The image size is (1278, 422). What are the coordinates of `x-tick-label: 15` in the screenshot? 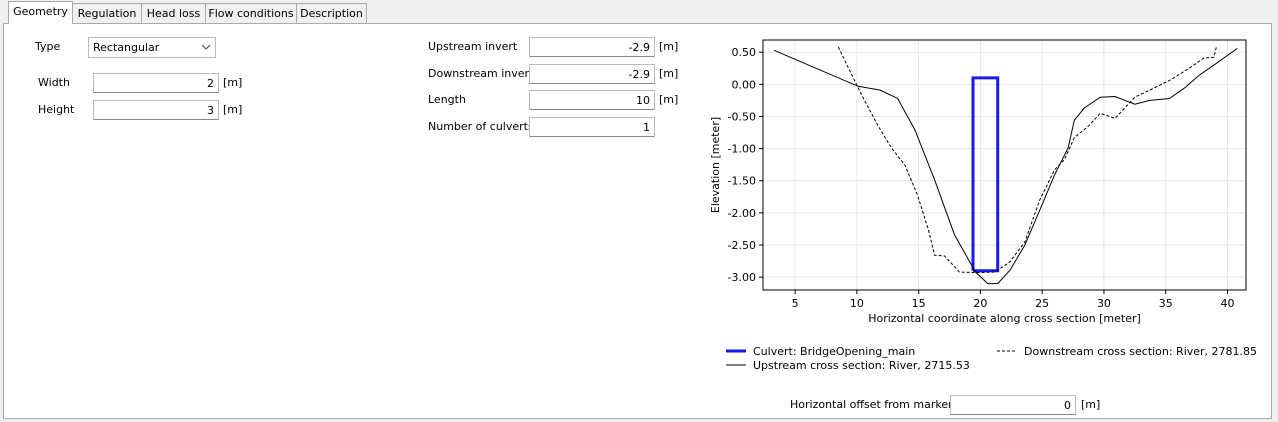 It's located at (919, 303).